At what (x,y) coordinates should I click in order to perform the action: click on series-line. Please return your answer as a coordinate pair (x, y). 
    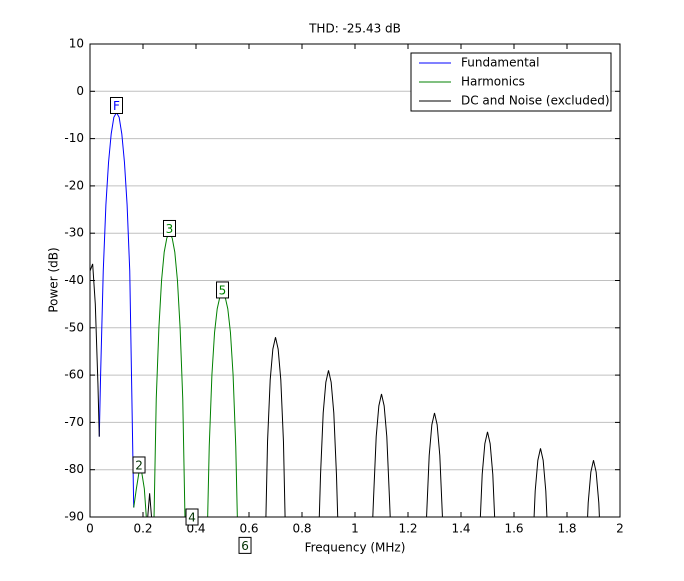
    Looking at the image, I should click on (116, 309).